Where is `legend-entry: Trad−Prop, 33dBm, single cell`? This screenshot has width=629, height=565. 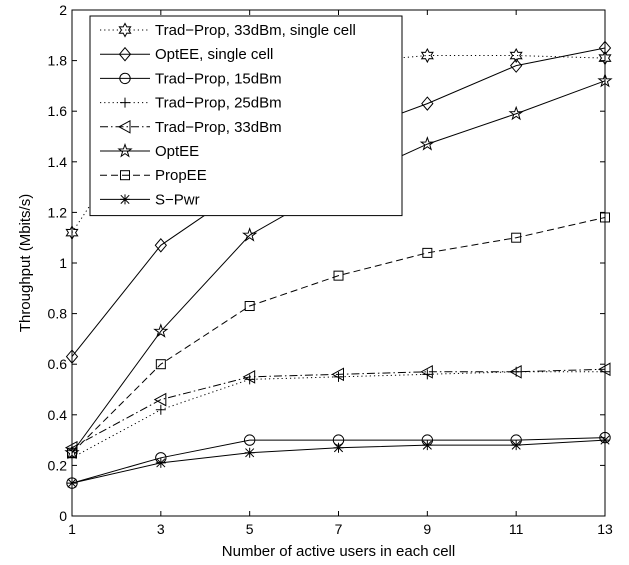 legend-entry: Trad−Prop, 33dBm, single cell is located at coordinates (228, 30).